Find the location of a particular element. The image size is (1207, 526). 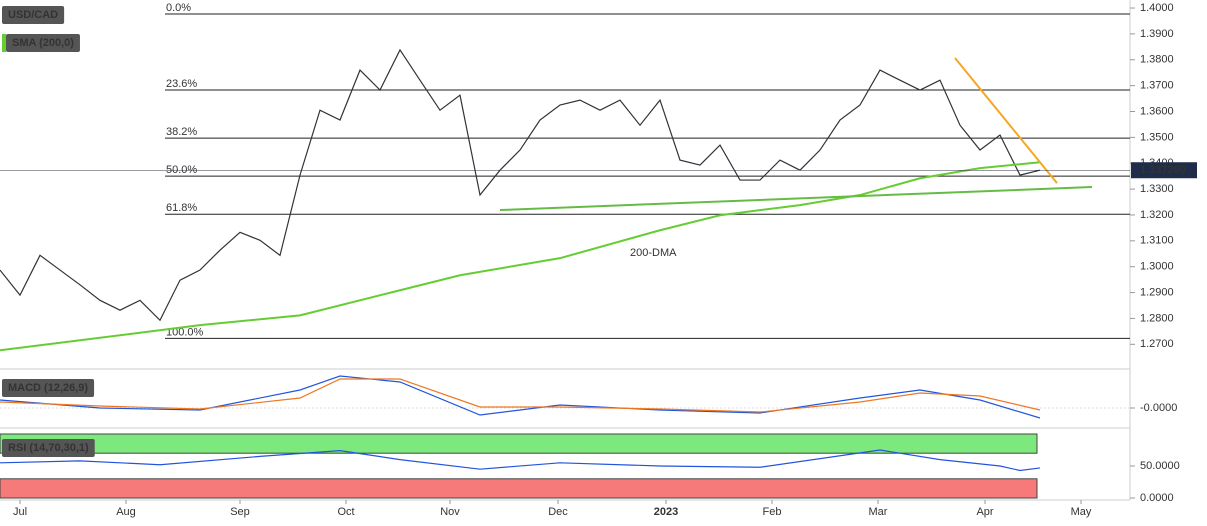

y-tick-label: 1.3500 is located at coordinates (1157, 137).